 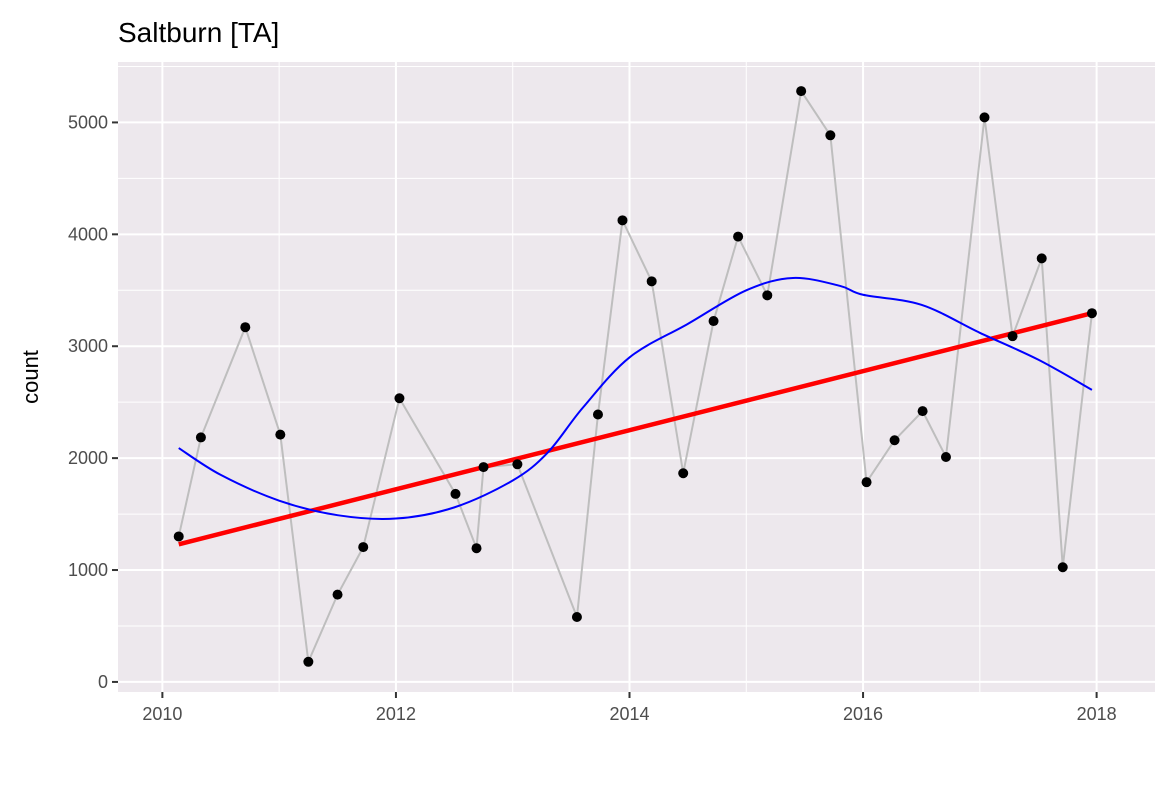 I want to click on x-tick-label: 2014, so click(x=629, y=714).